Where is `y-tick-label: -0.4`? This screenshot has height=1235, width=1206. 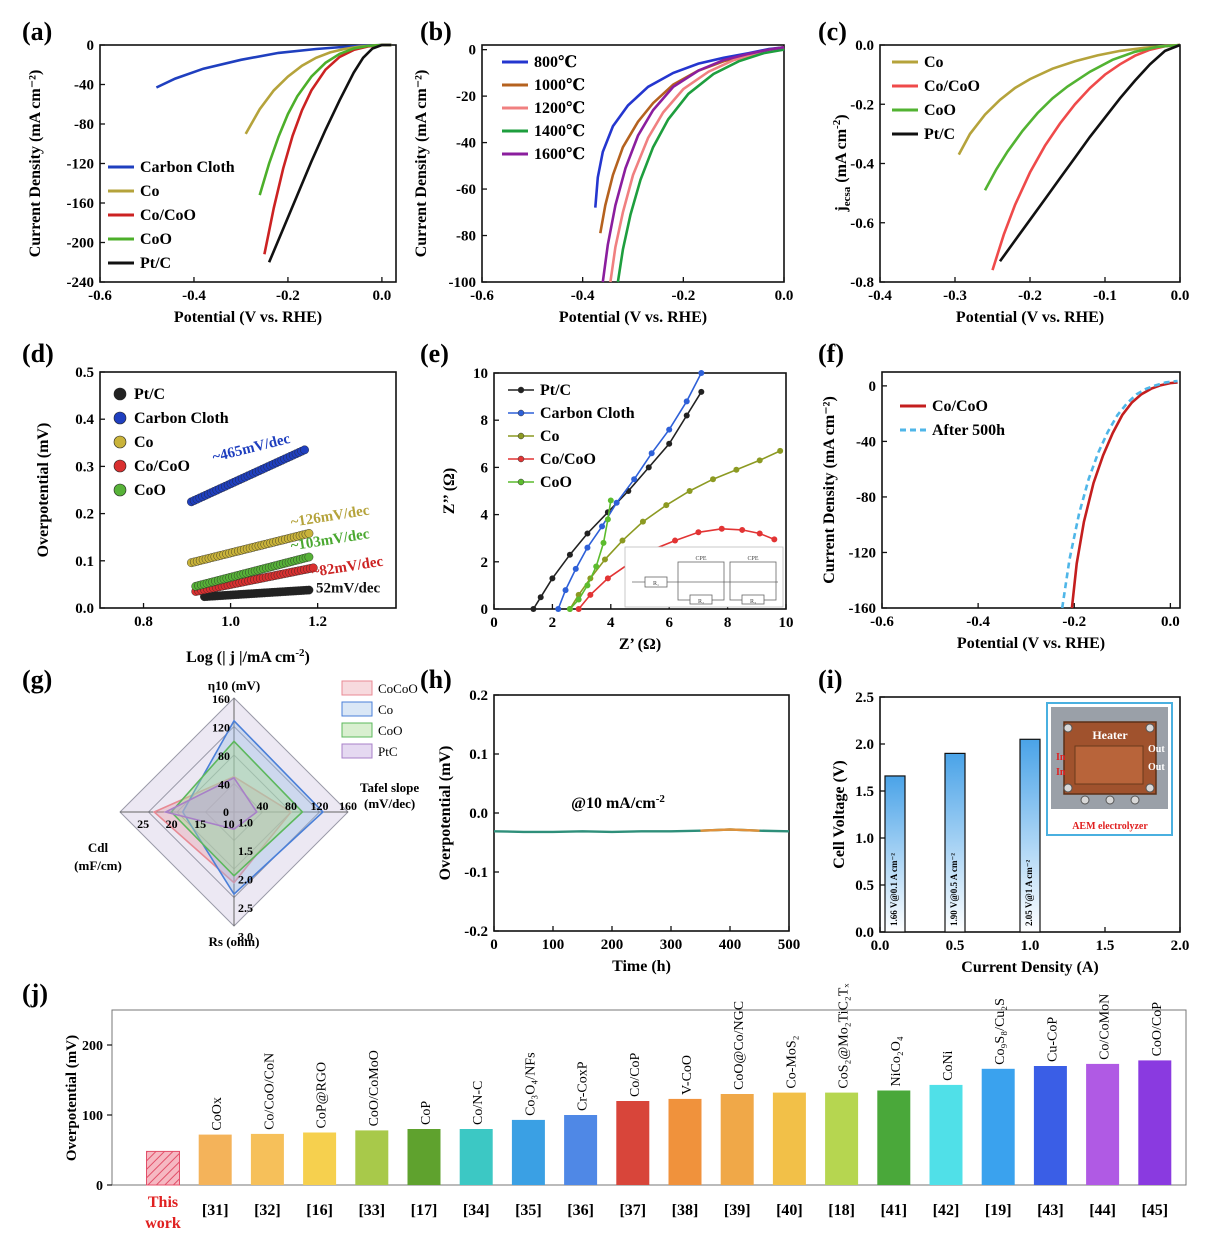 y-tick-label: -0.4 is located at coordinates (862, 165).